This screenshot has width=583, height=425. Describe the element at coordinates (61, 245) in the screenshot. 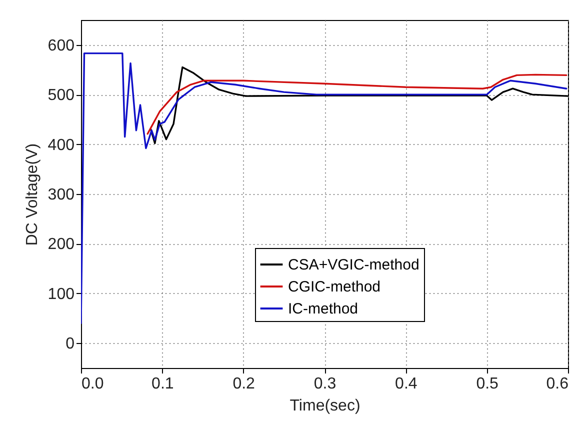

I see `y-tick-label: 200` at that location.